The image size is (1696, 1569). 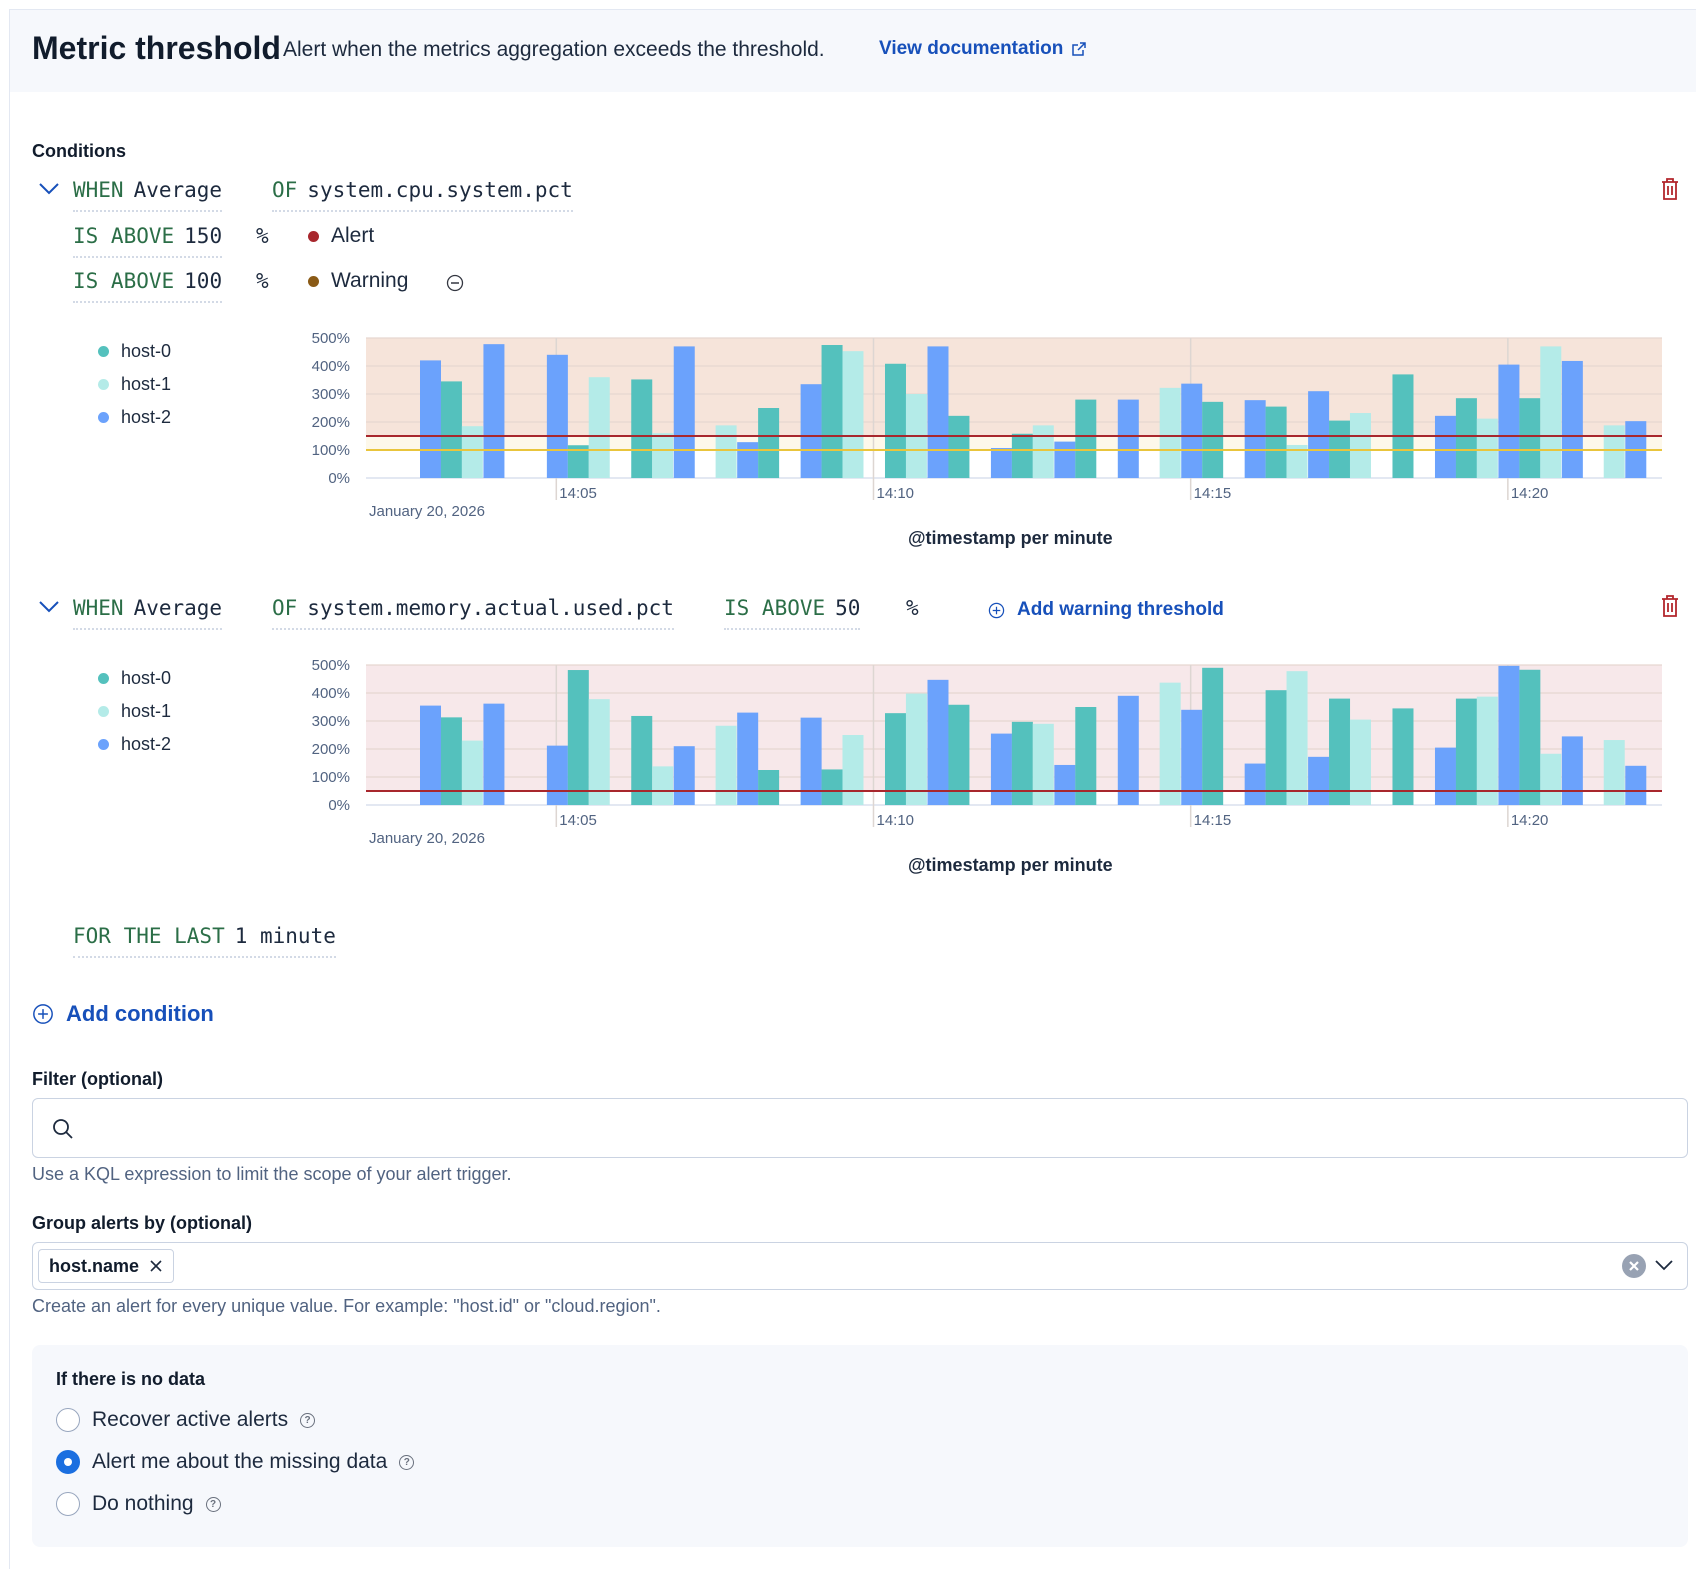 I want to click on warning-threshold-value: 100, so click(x=203, y=281).